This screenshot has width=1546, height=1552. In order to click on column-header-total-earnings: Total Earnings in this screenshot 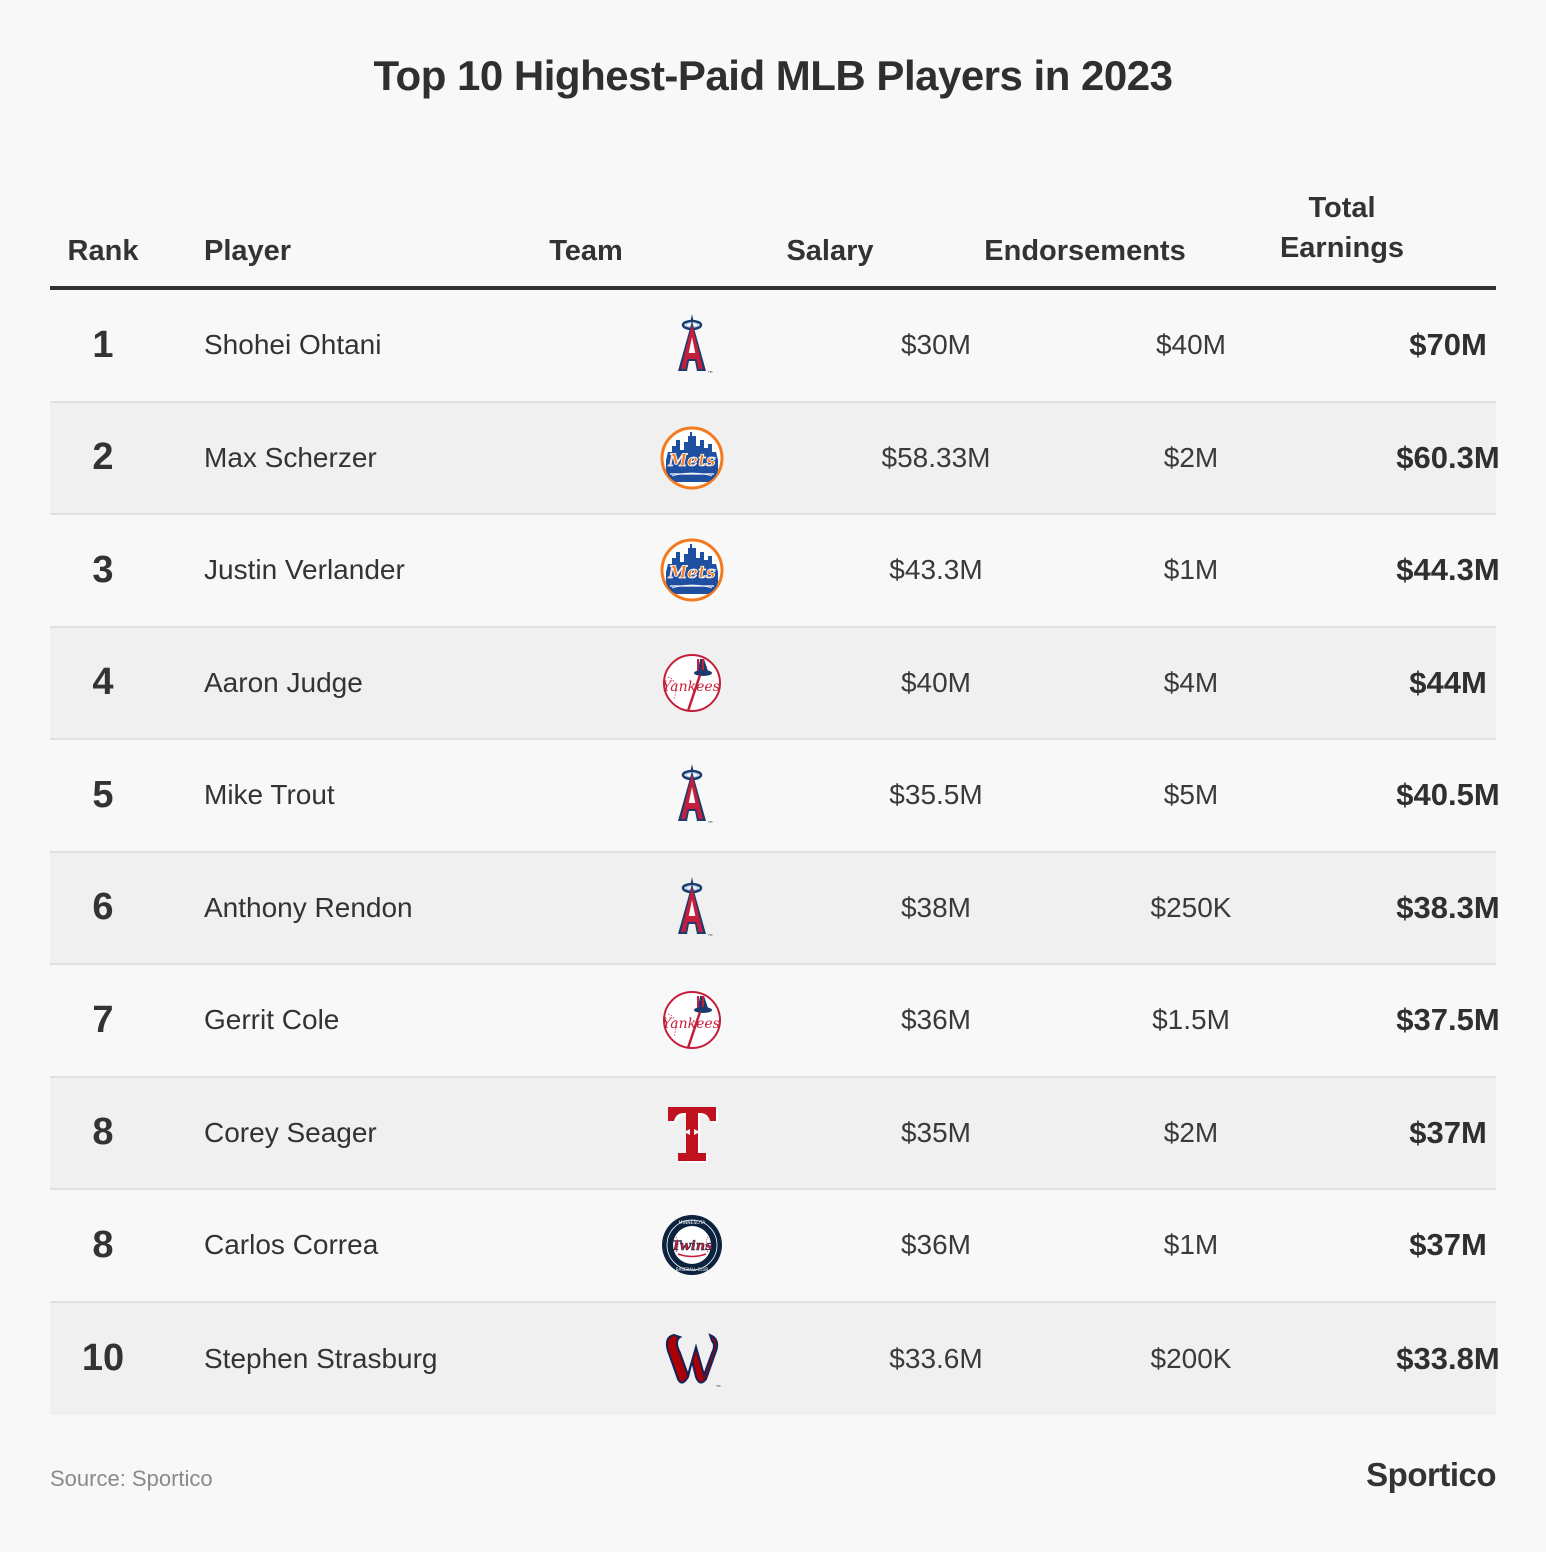, I will do `click(1342, 228)`.